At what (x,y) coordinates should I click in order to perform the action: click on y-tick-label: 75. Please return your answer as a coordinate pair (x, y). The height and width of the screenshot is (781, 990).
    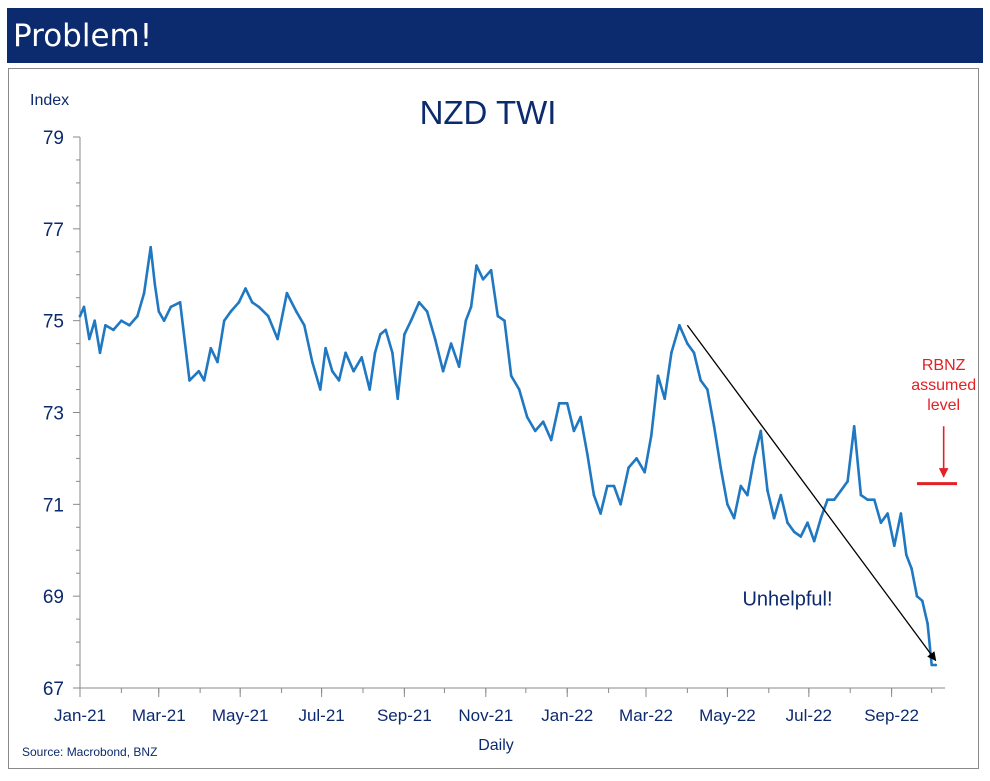
    Looking at the image, I should click on (53, 322).